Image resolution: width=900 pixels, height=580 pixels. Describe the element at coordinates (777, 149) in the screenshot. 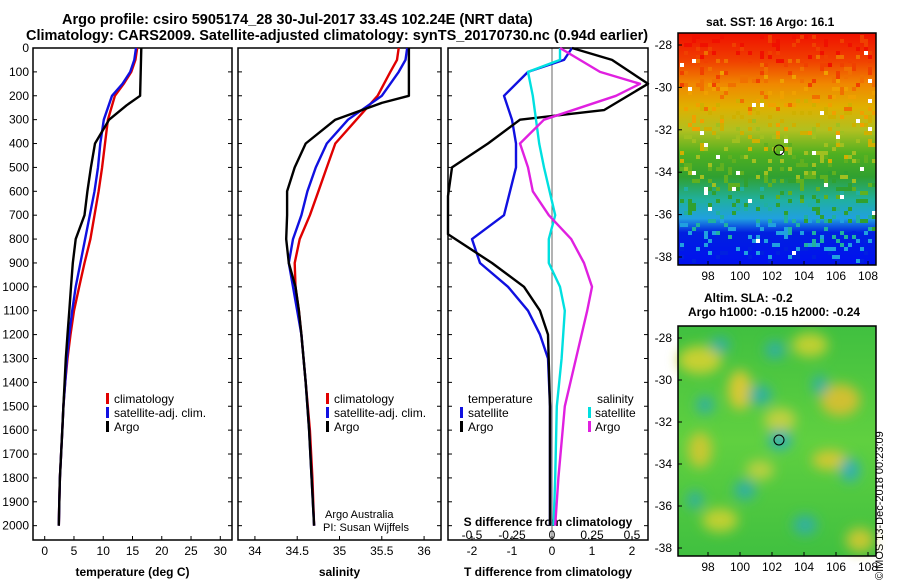

I see `sst-map` at that location.